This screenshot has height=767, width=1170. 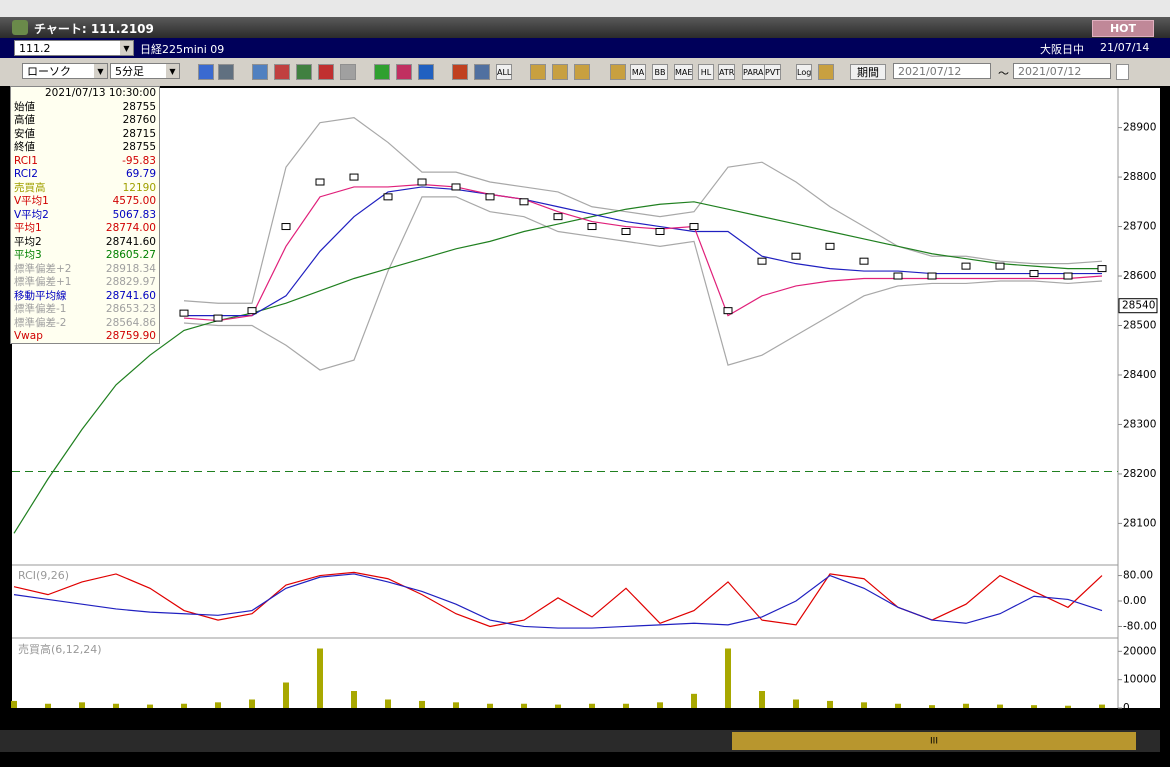 What do you see at coordinates (60, 649) in the screenshot?
I see `pane-title: 売買高(6,12,24)` at bounding box center [60, 649].